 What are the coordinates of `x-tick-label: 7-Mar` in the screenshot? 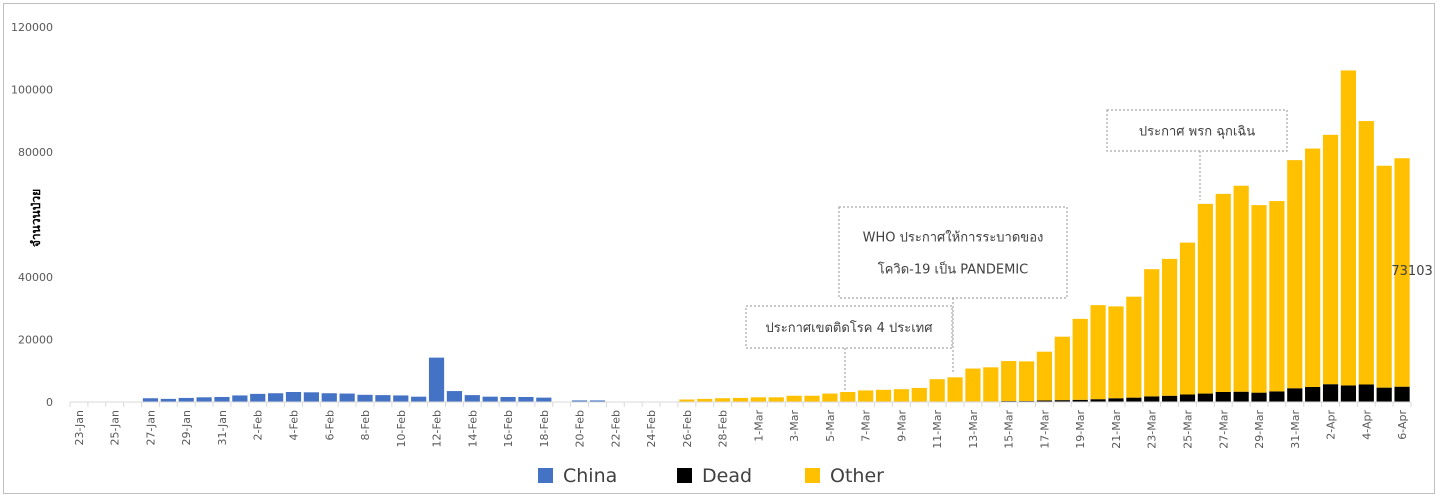 It's located at (866, 426).